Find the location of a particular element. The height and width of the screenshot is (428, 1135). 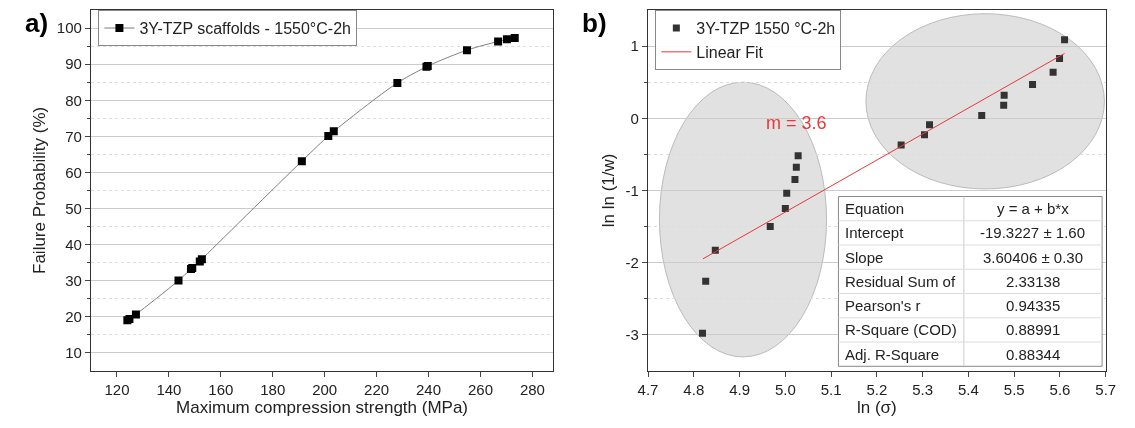

chart-title: b) is located at coordinates (594, 23).